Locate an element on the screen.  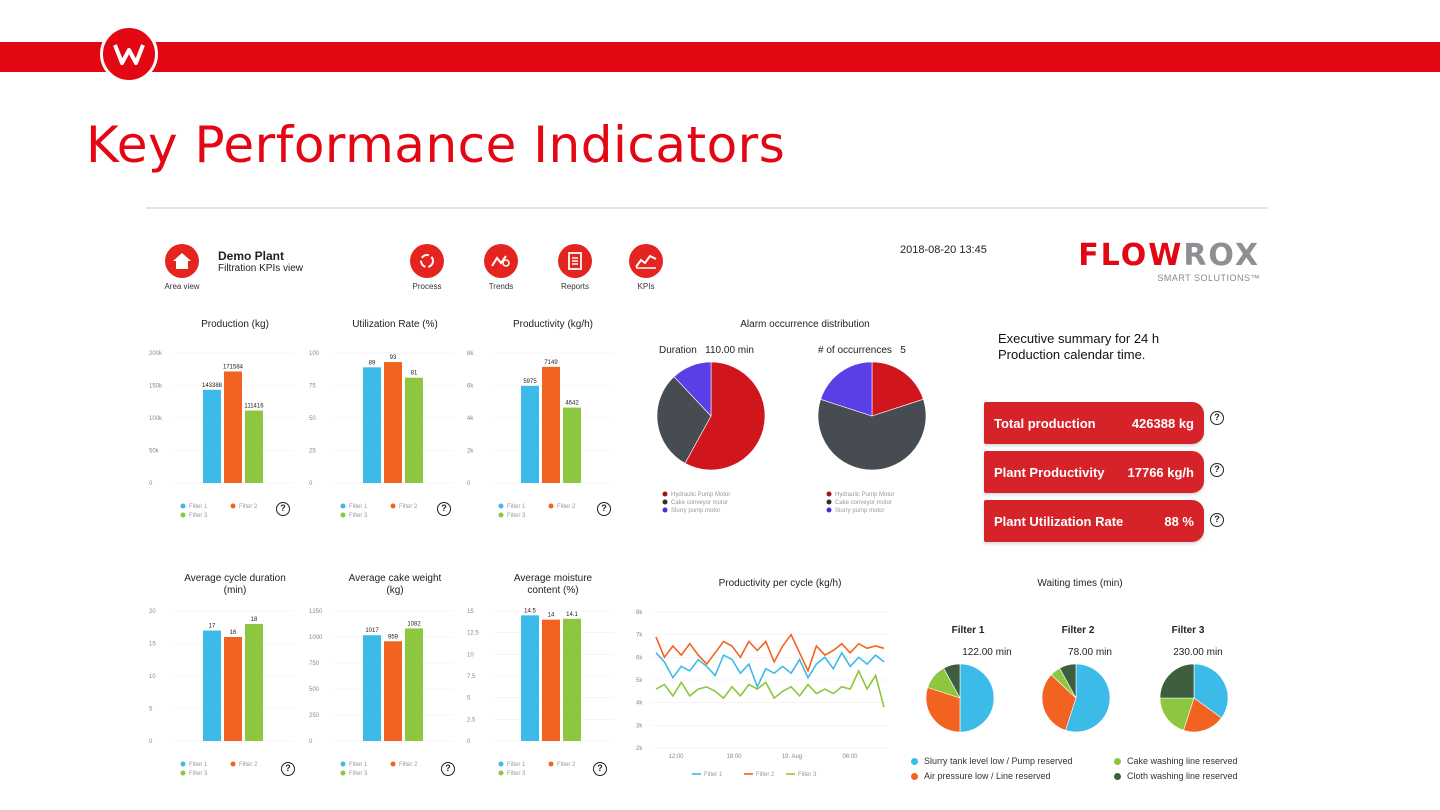
kpi-value: 17766 kg/h is located at coordinates (1161, 472).